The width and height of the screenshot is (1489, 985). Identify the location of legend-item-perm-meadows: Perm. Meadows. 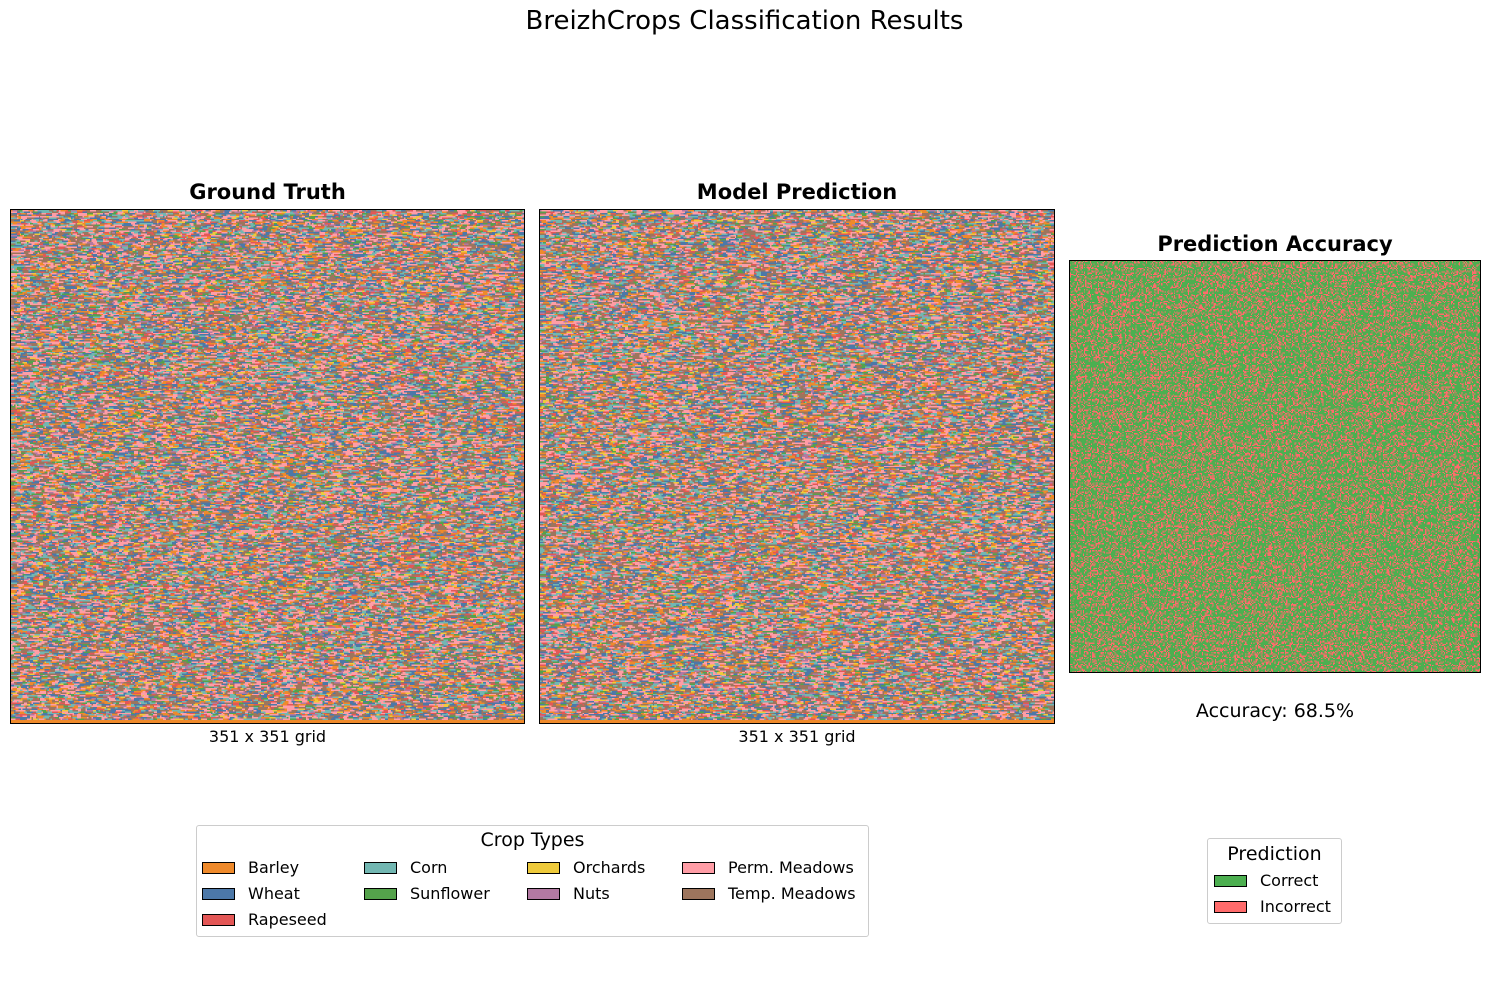
(768, 867).